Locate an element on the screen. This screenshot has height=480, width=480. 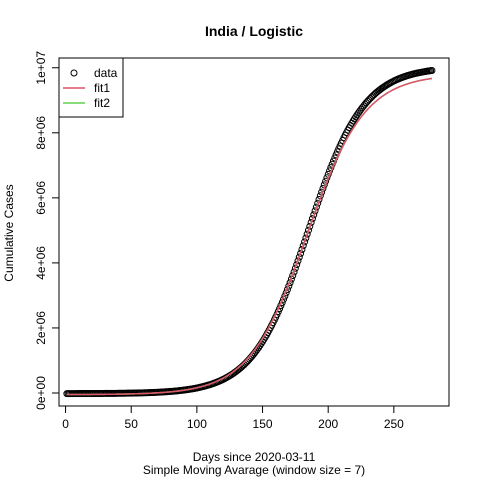
y-tick-label: 1e+07 is located at coordinates (41, 68).